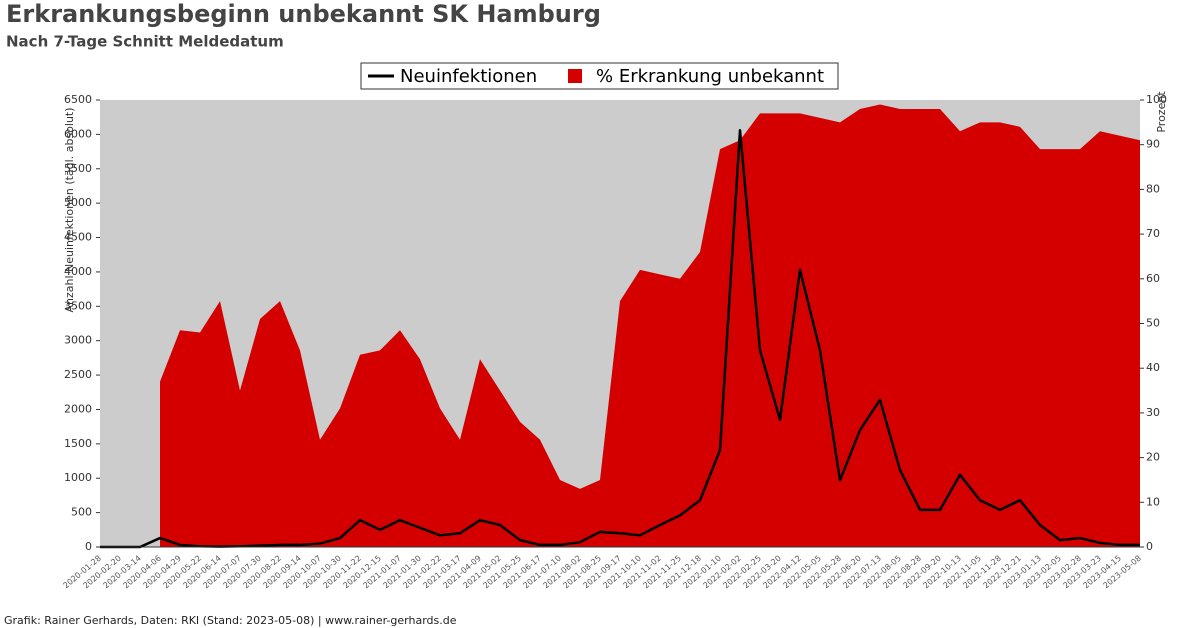 This screenshot has width=1200, height=628. I want to click on y-tick-label: 4500, so click(78, 237).